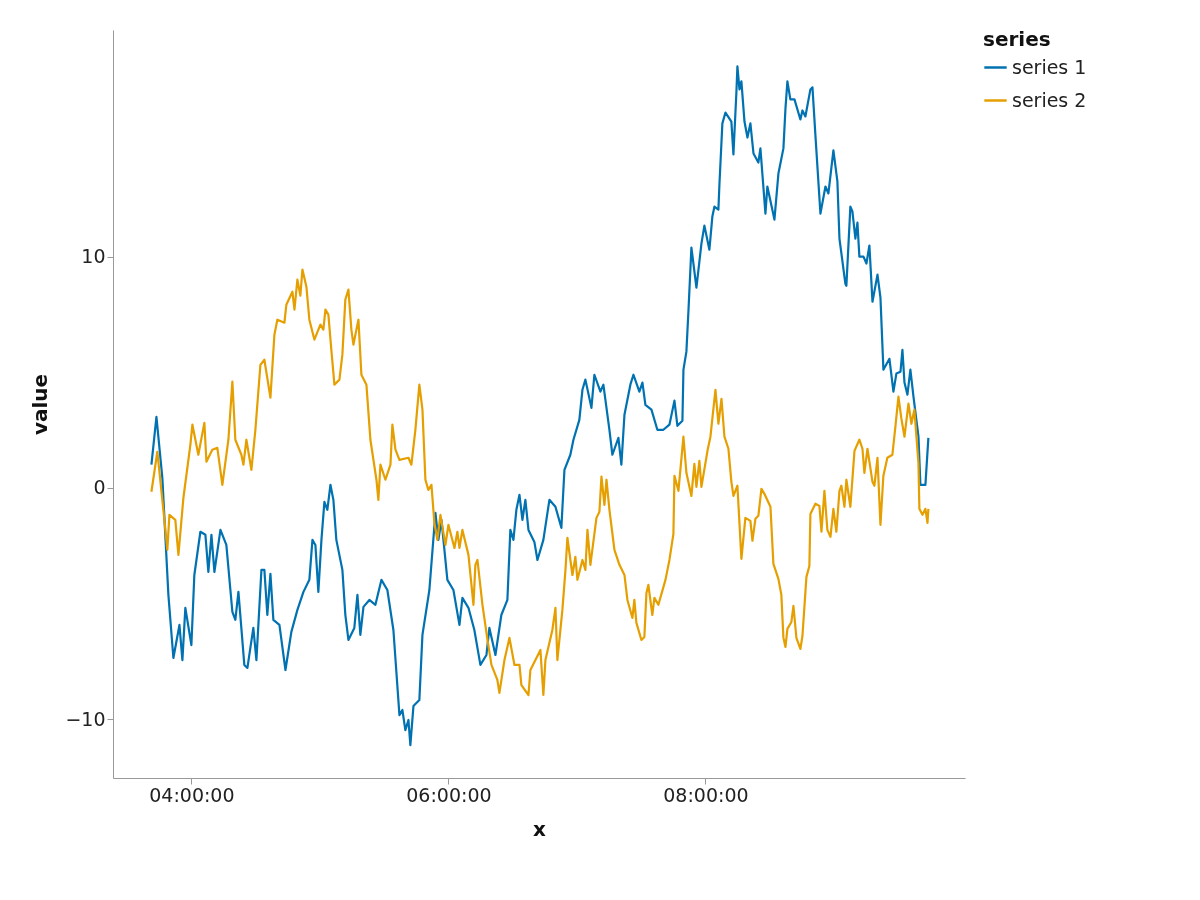 The width and height of the screenshot is (1200, 900). I want to click on y-axis-title: value, so click(40, 404).